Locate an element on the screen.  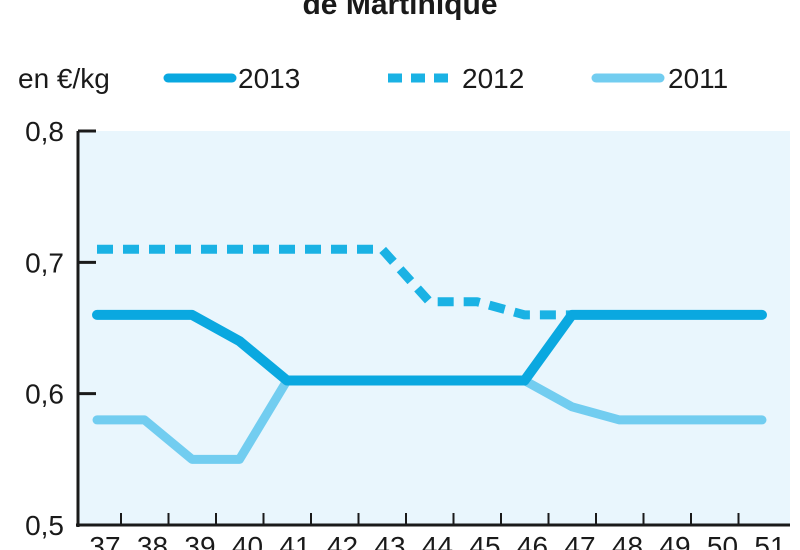
legend-label-2013: 2013 is located at coordinates (269, 78).